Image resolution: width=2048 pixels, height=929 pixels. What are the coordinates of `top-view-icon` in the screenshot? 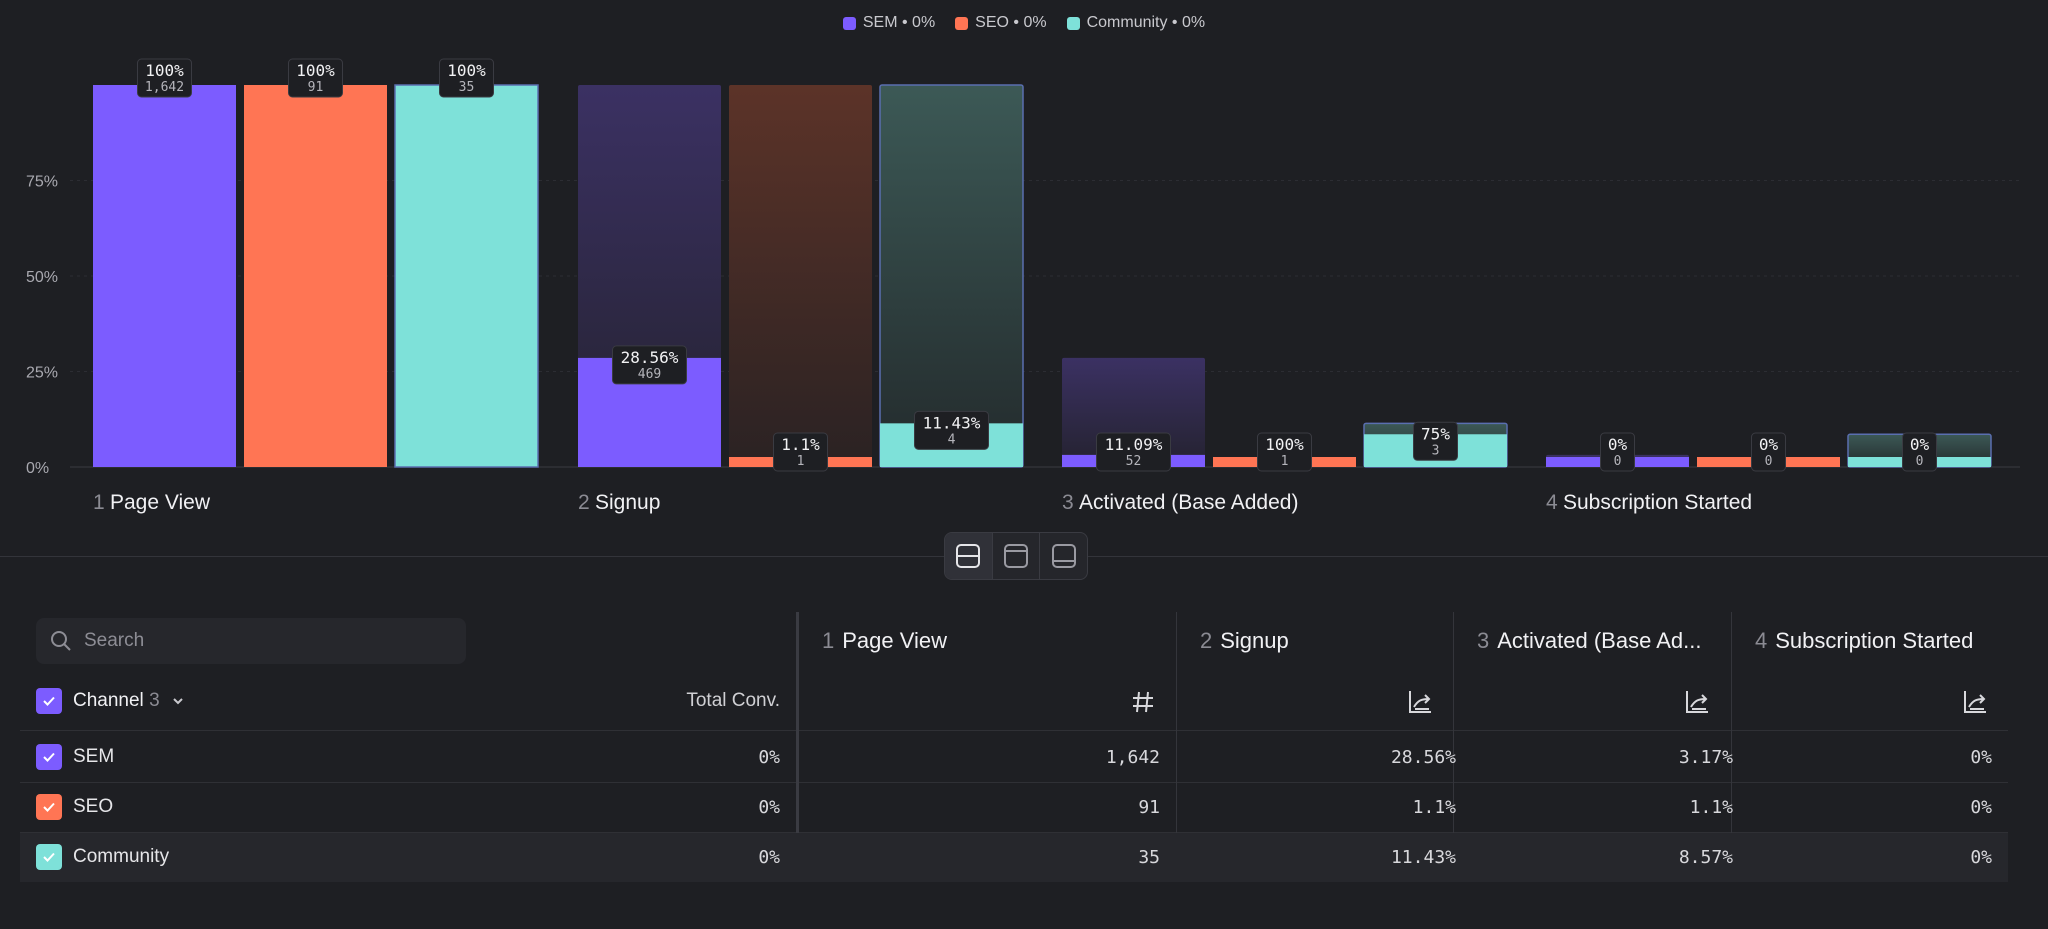 It's located at (1016, 556).